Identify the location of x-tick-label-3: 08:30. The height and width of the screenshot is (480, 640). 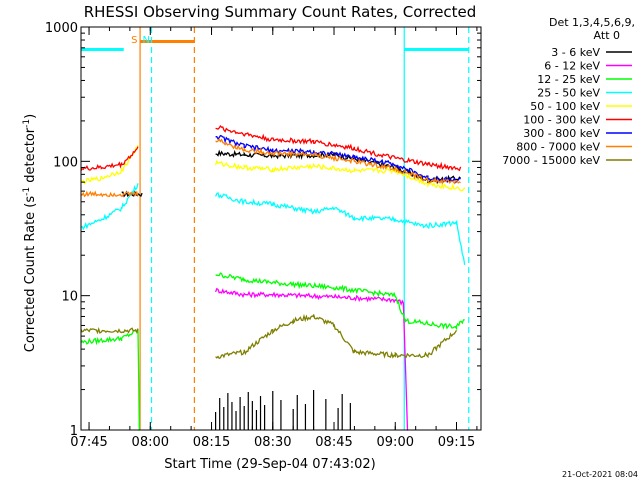
(272, 442).